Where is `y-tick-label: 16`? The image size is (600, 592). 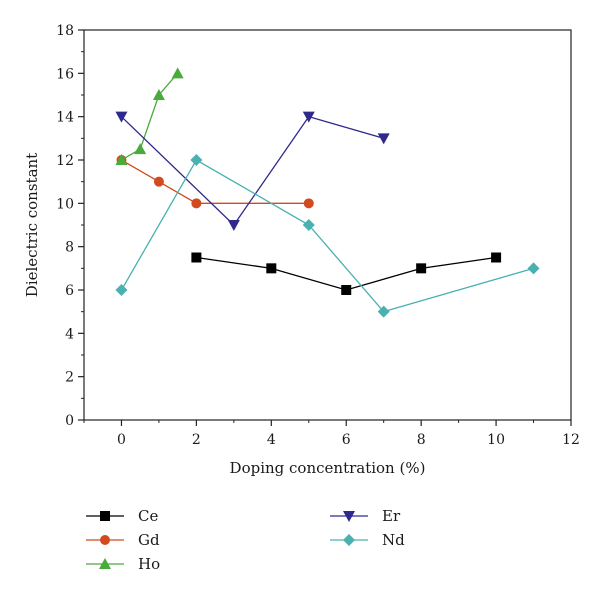 y-tick-label: 16 is located at coordinates (65, 74).